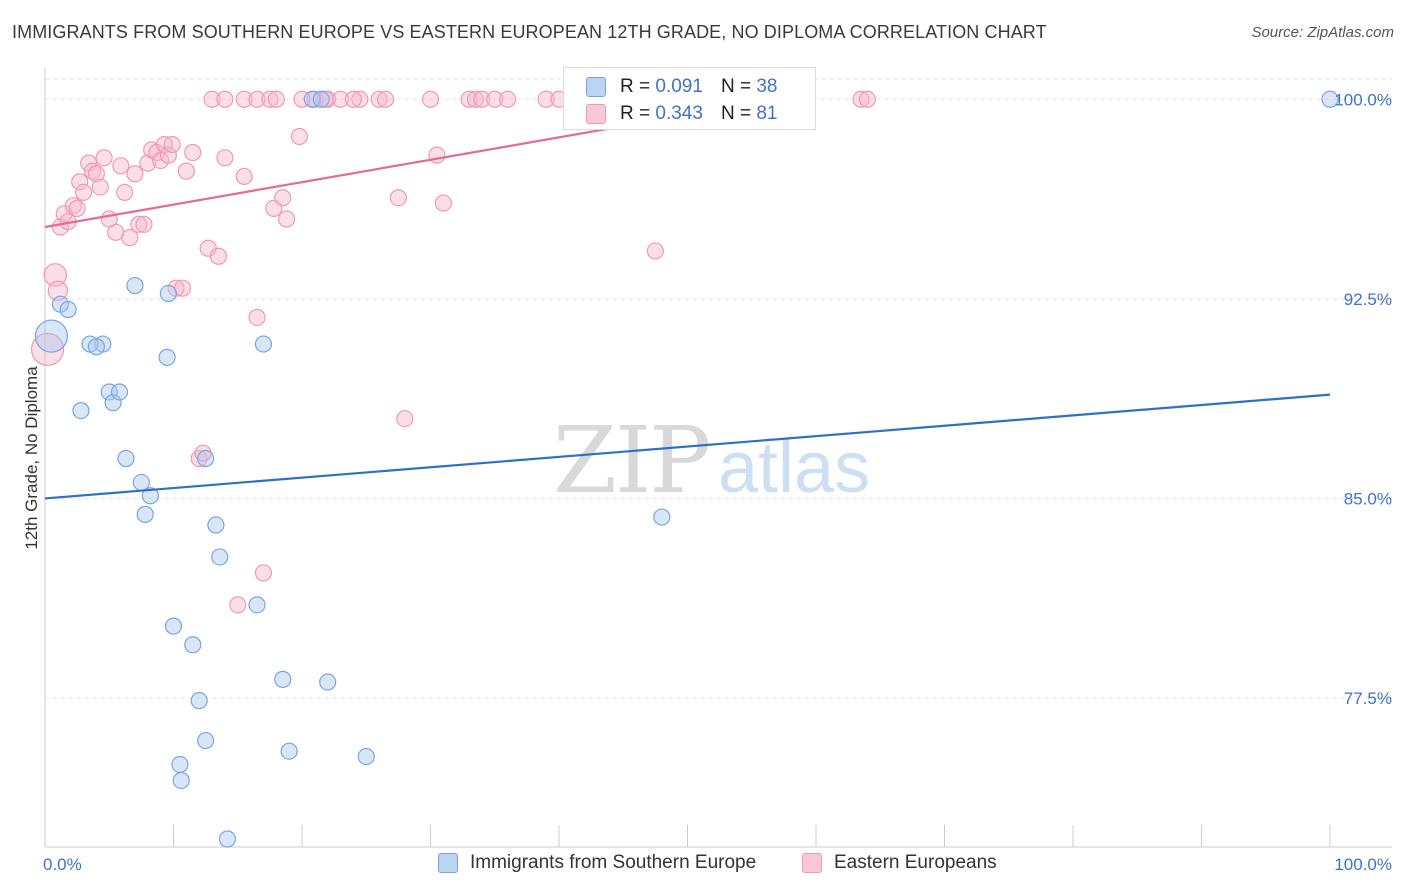 This screenshot has width=1406, height=892. Describe the element at coordinates (679, 86) in the screenshot. I see `r-value: 0.091` at that location.